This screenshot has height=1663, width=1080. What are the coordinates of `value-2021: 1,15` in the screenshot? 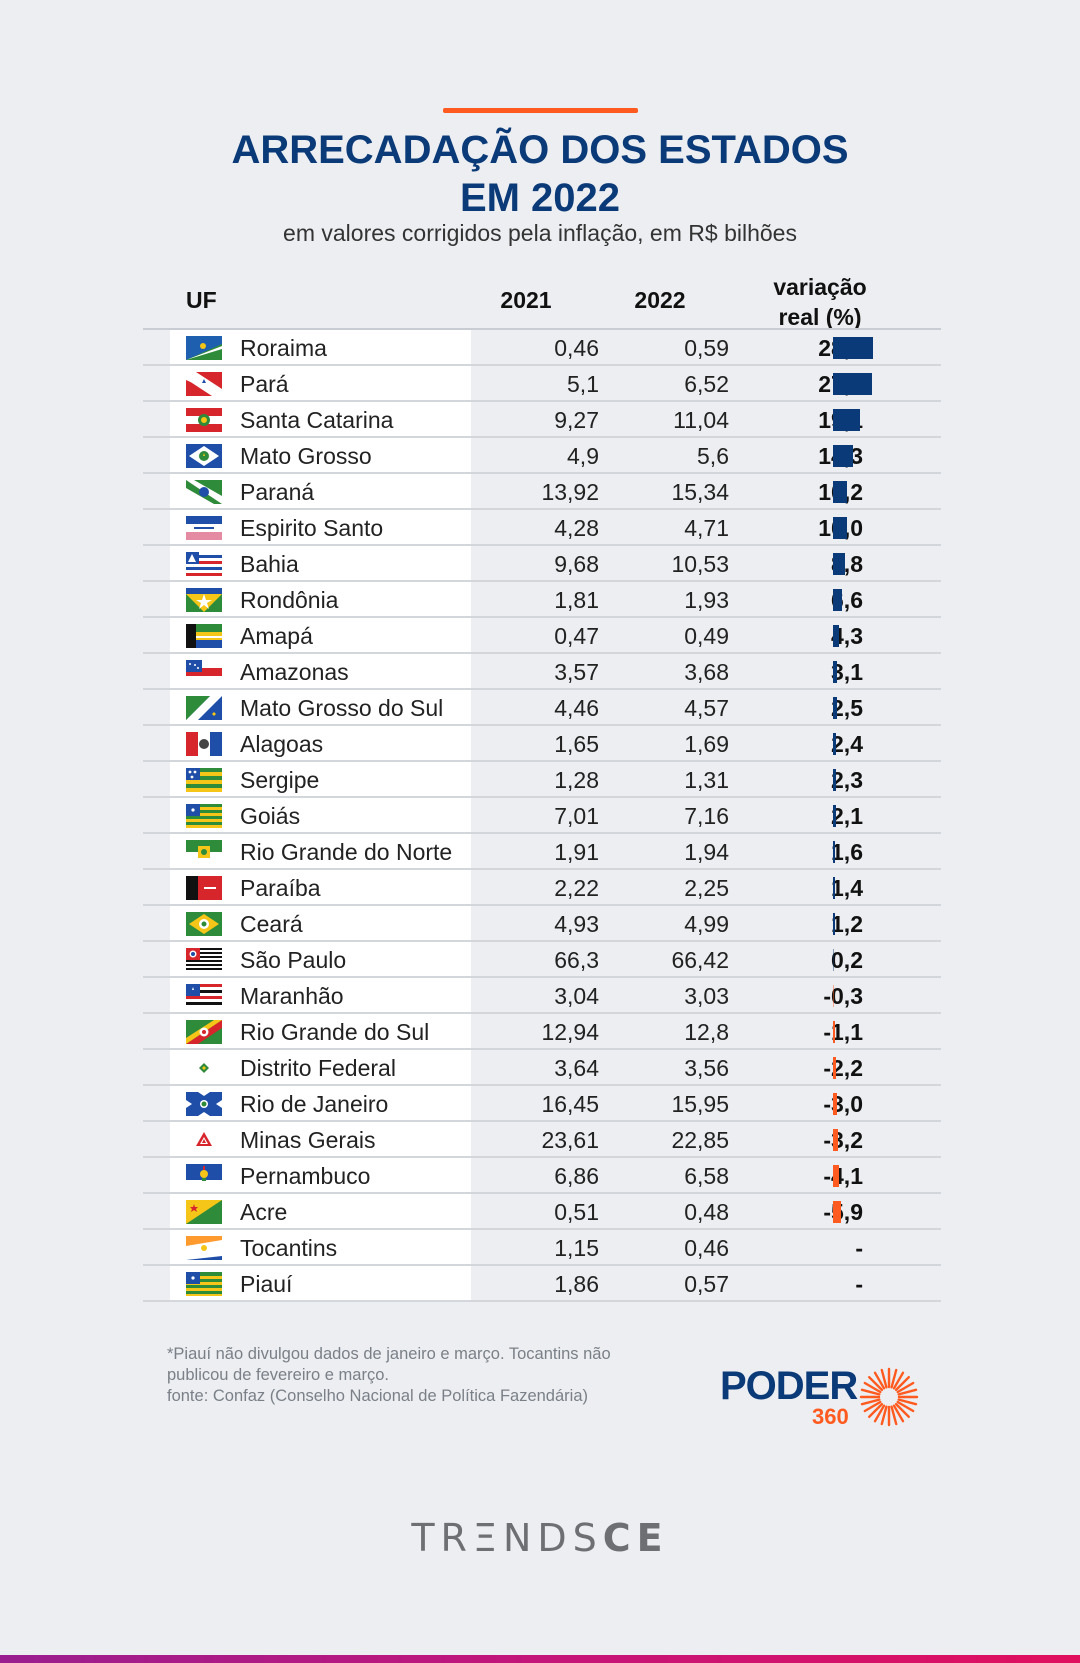 It's located at (576, 1248).